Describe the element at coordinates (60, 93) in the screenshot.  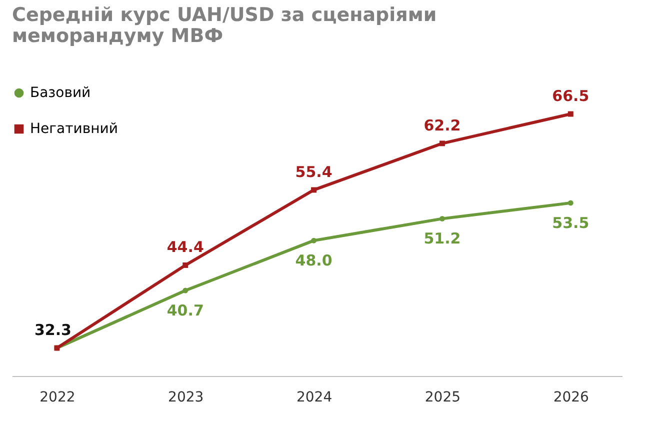
I see `legend-label: Базовий` at that location.